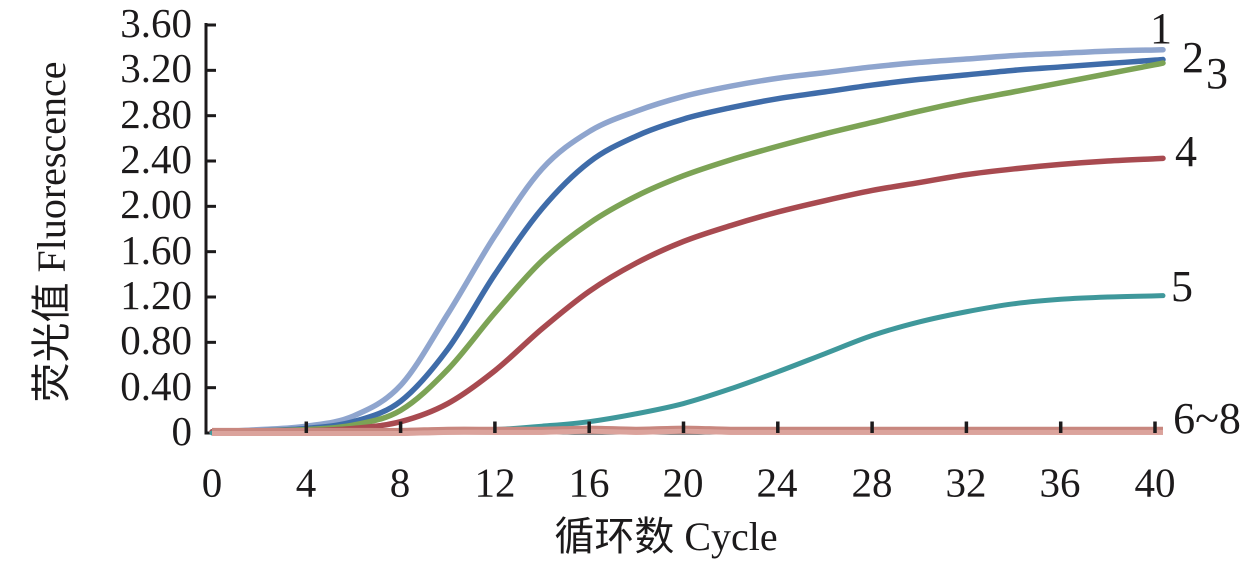 Image resolution: width=1259 pixels, height=580 pixels. What do you see at coordinates (156, 294) in the screenshot?
I see `y-tick-label: 1.20` at bounding box center [156, 294].